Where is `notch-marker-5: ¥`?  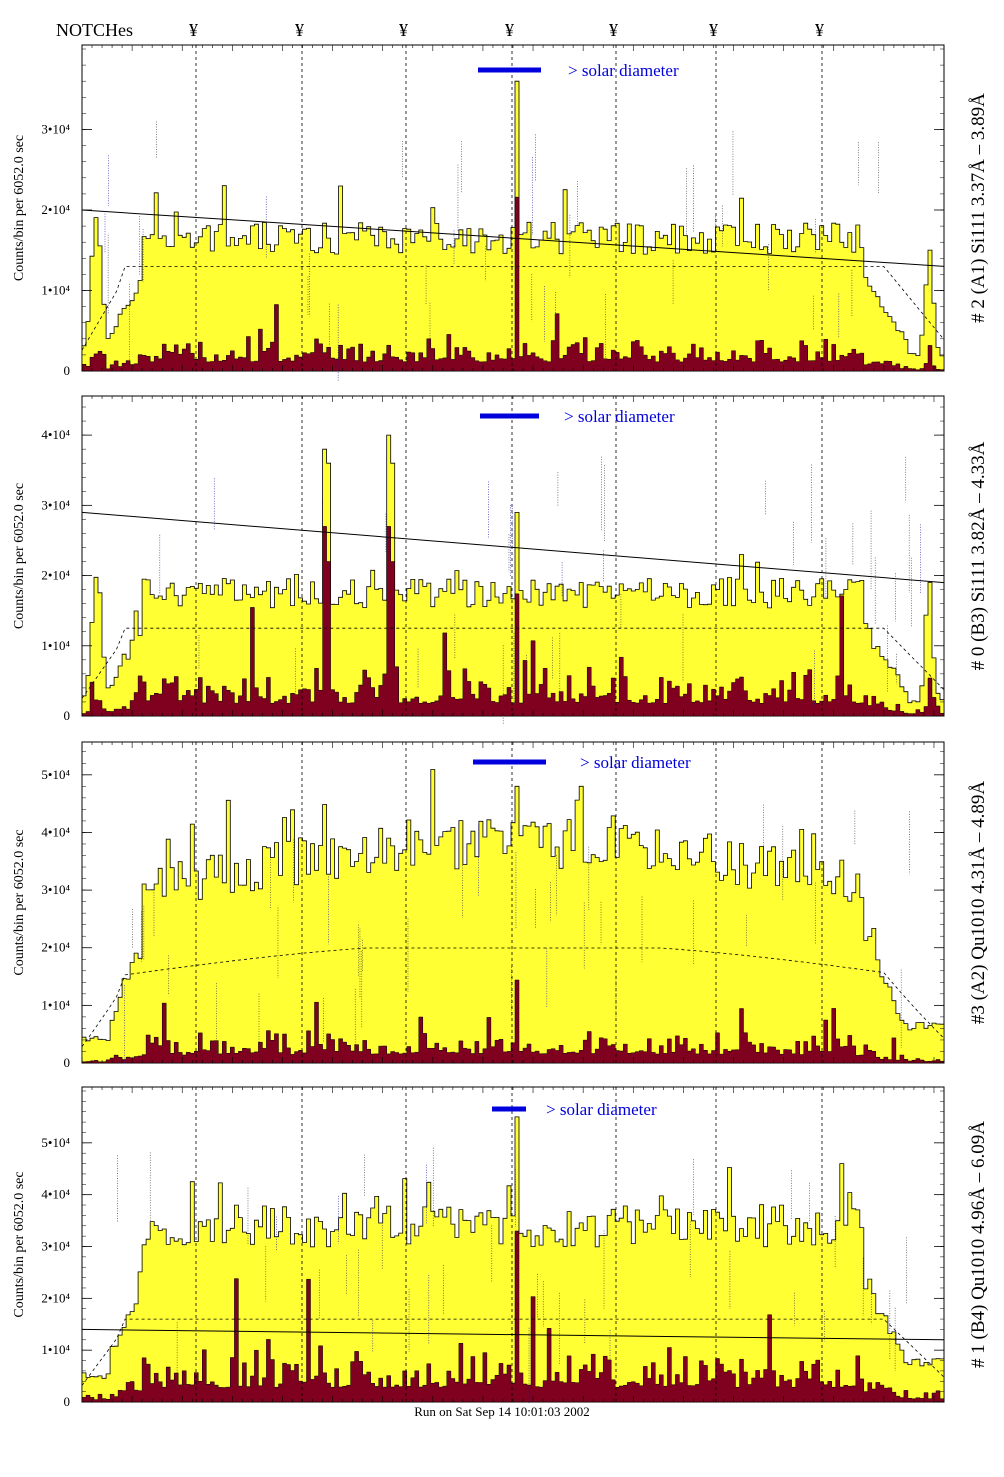 notch-marker-5: ¥ is located at coordinates (713, 30).